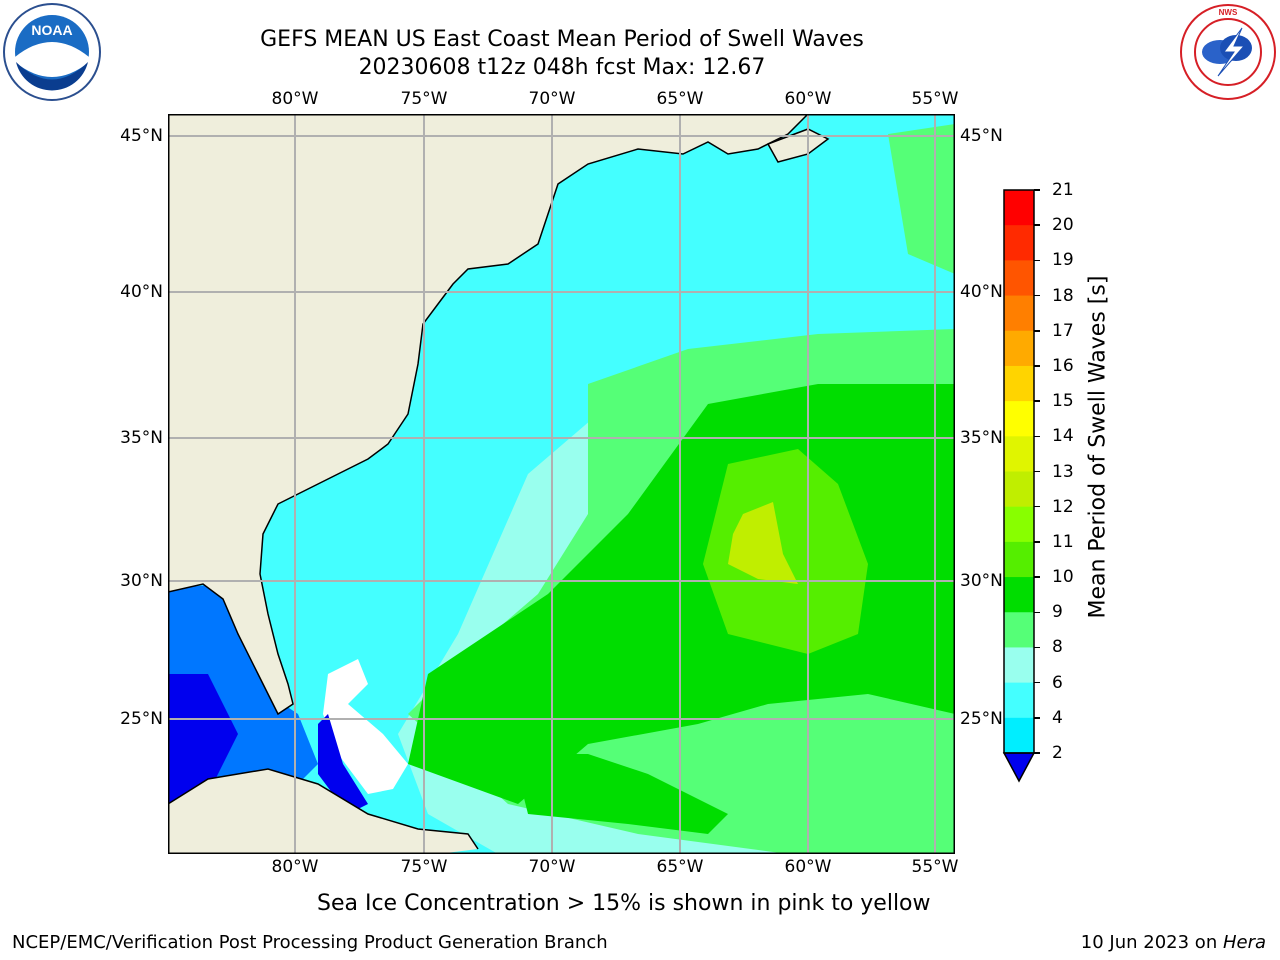  Describe the element at coordinates (981, 136) in the screenshot. I see `lat-tick-right: 45°N` at that location.